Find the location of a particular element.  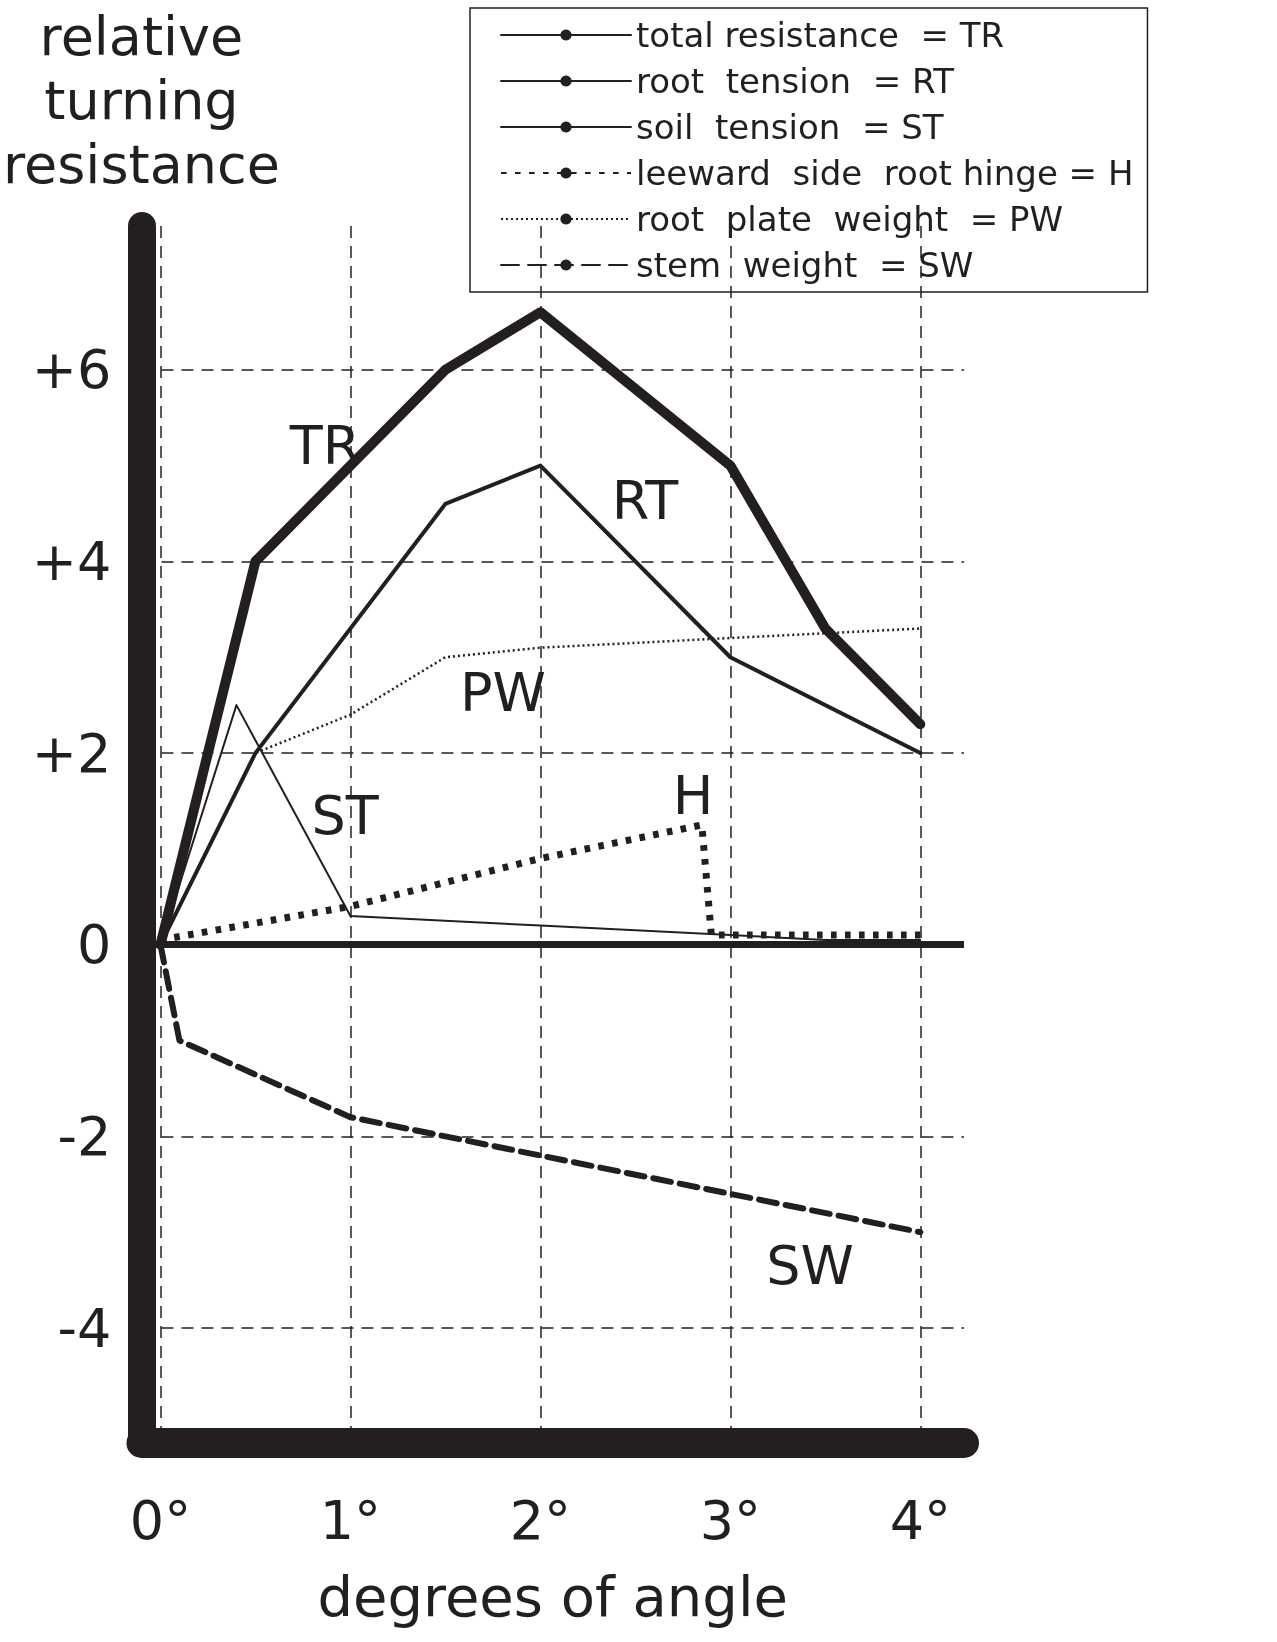

y-tick-label: -2 is located at coordinates (84, 1136).